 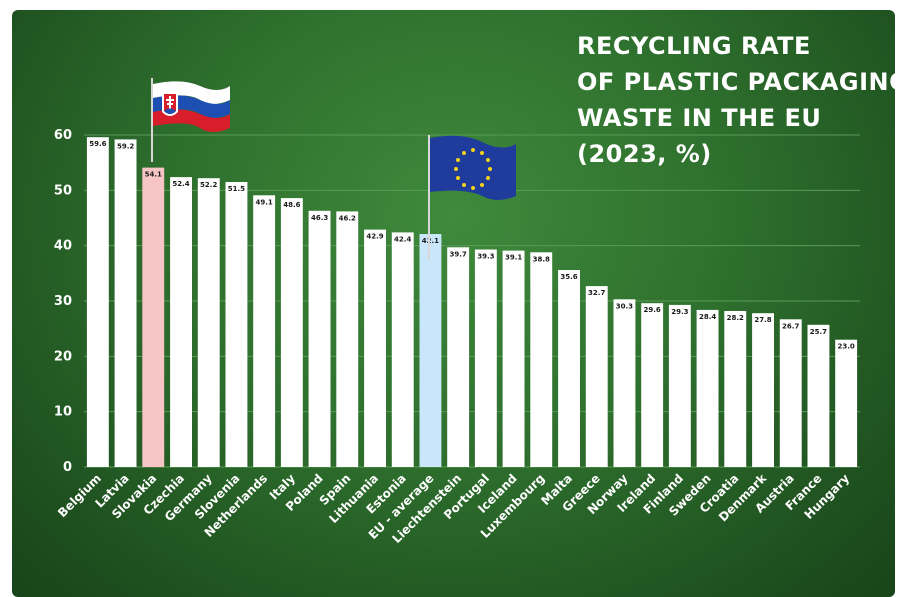 What do you see at coordinates (818, 332) in the screenshot?
I see `value-label: 25.7` at bounding box center [818, 332].